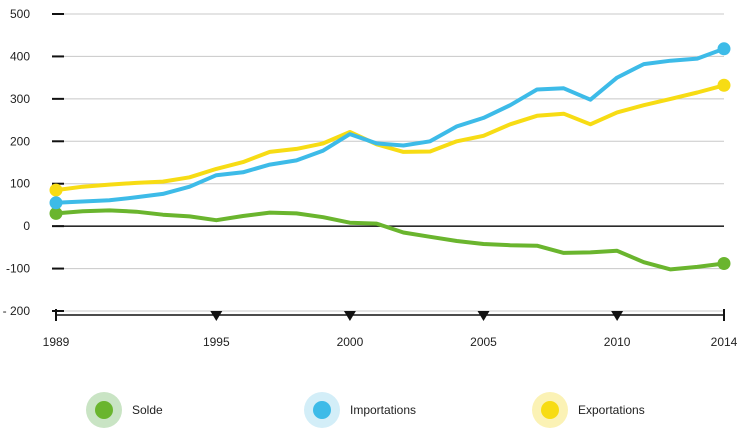 This screenshot has height=436, width=738. Describe the element at coordinates (724, 49) in the screenshot. I see `series-end-point-importations` at that location.